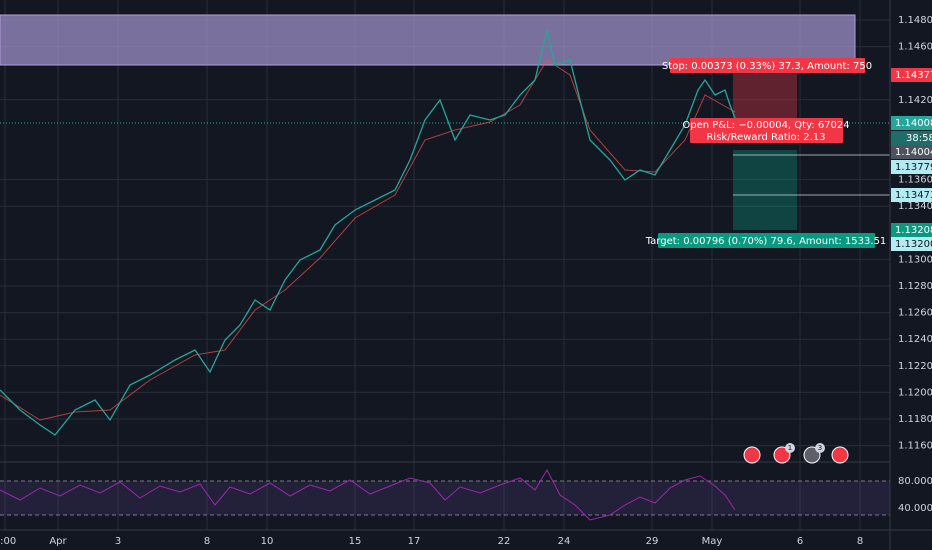 The height and width of the screenshot is (550, 932). Describe the element at coordinates (445, 498) in the screenshot. I see `rsi-band` at that location.